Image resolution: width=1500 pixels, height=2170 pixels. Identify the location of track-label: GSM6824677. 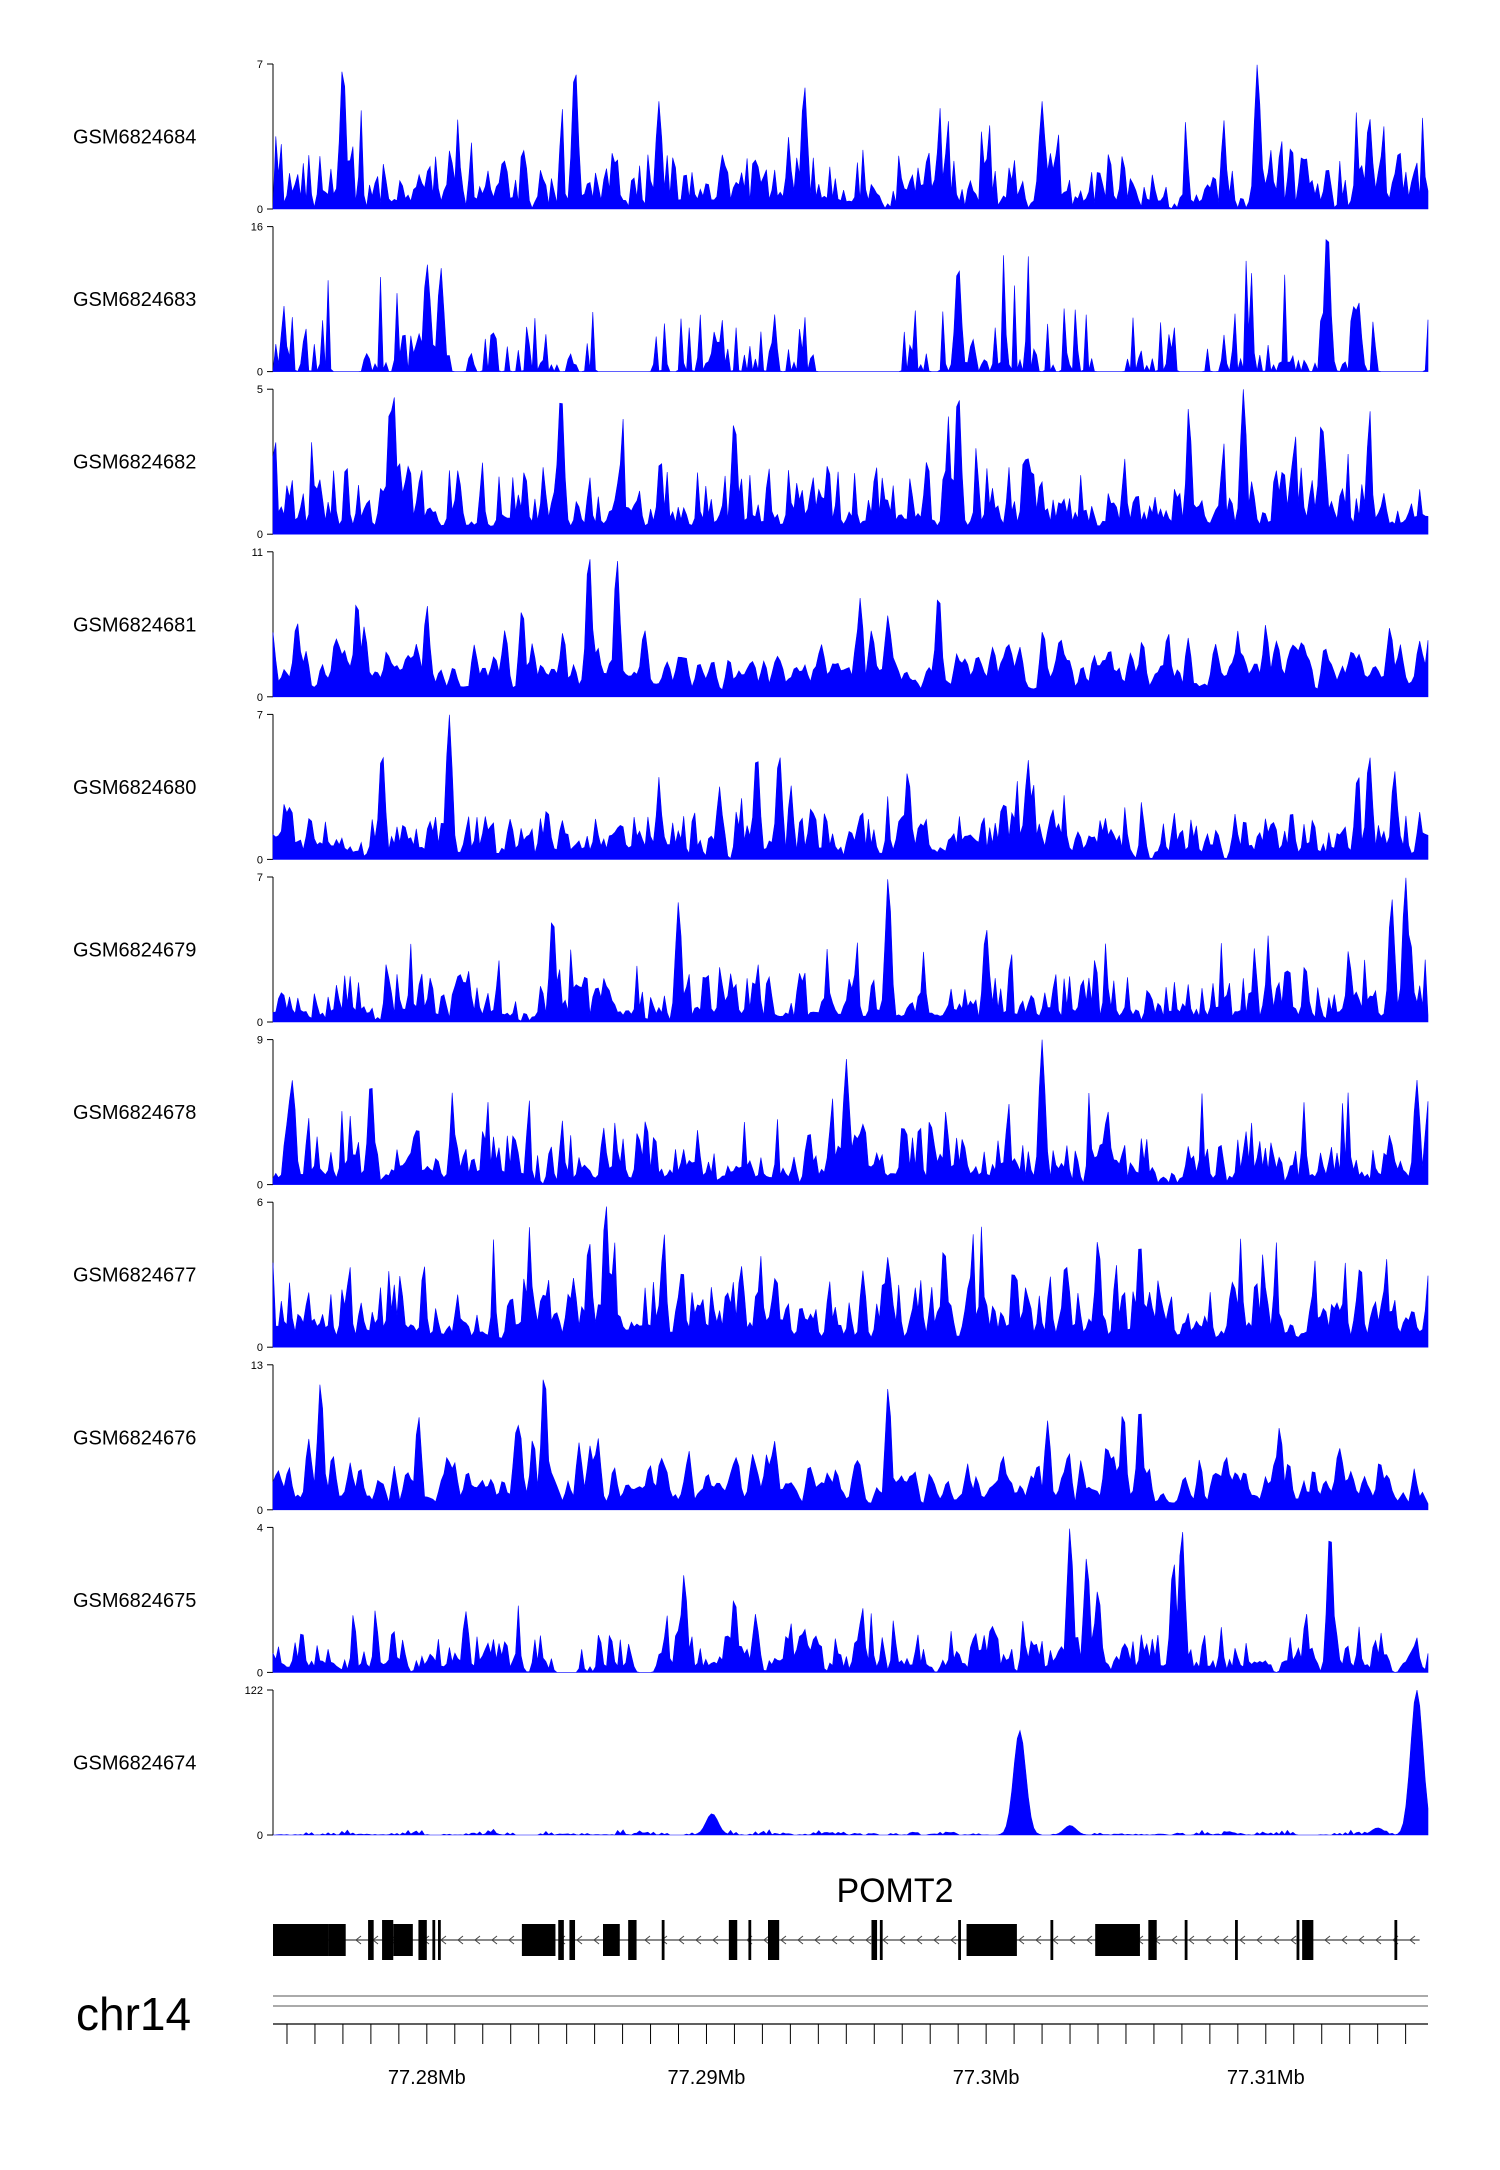
(134, 1276).